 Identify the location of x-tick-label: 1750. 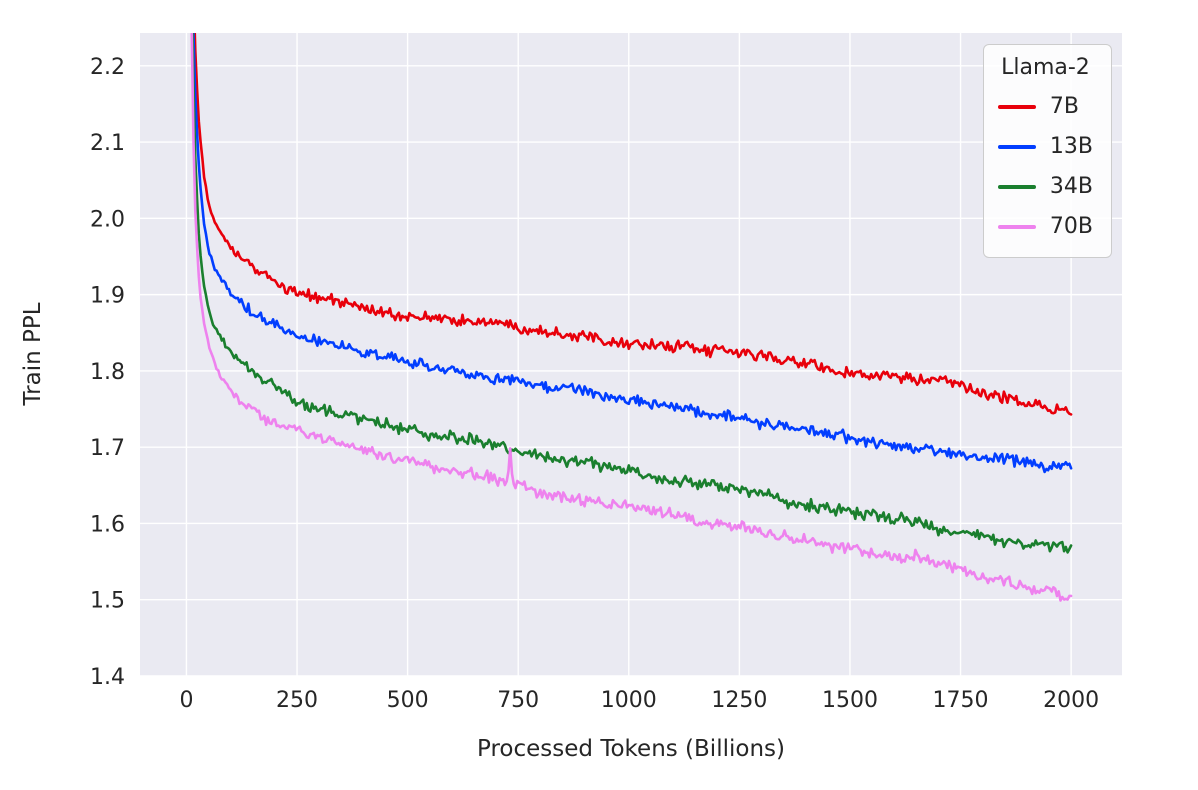
(961, 700).